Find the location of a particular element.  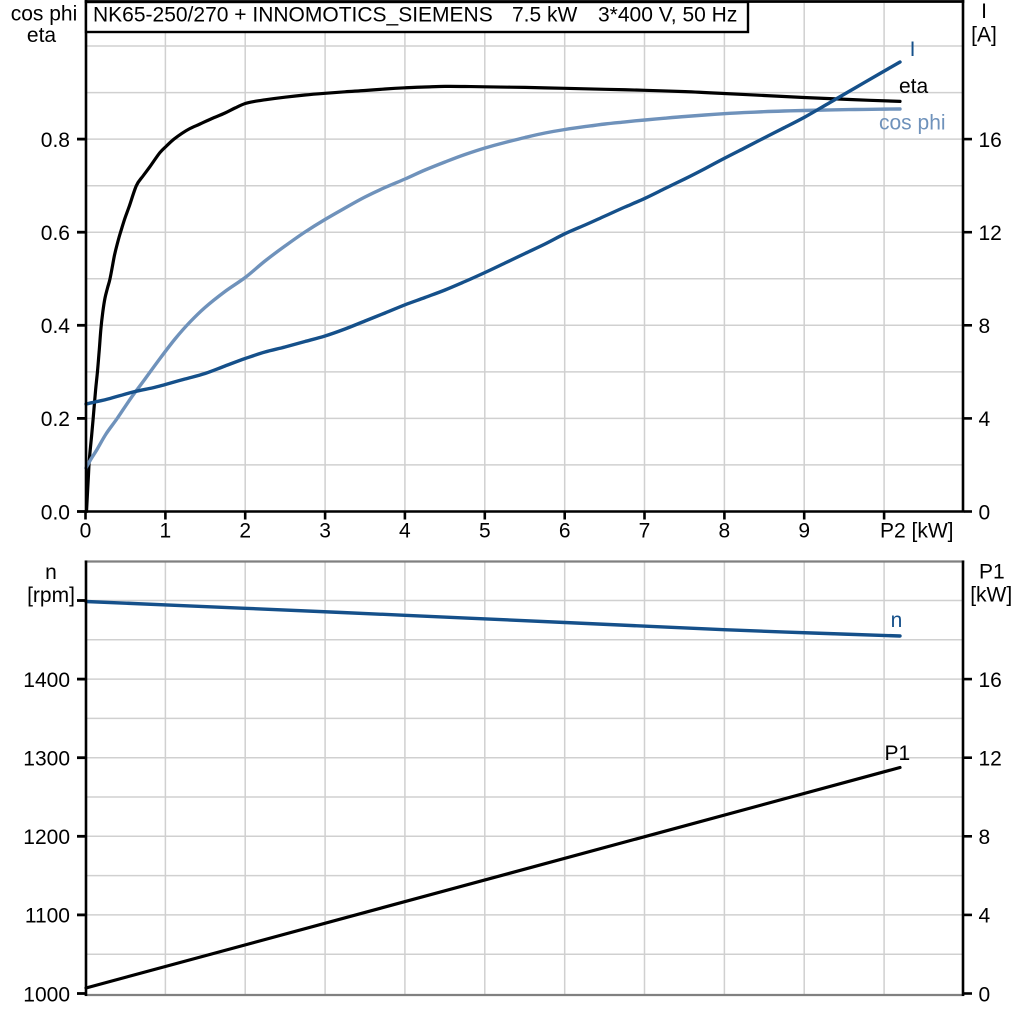

svg-text: 3 is located at coordinates (325, 531).